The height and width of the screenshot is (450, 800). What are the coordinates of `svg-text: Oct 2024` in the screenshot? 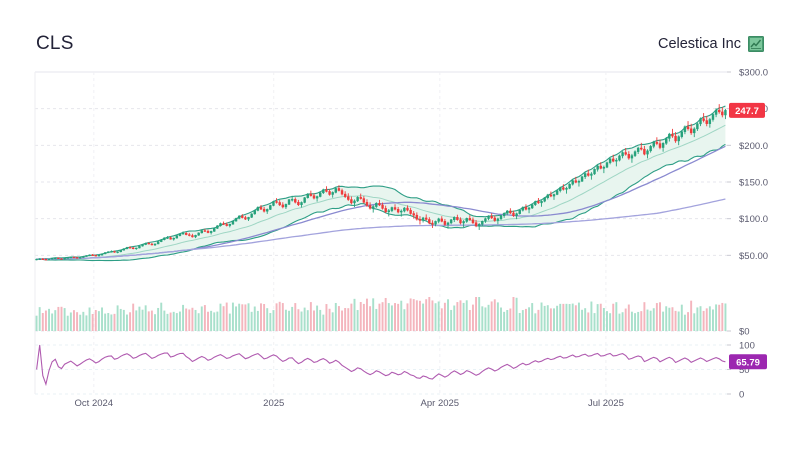 It's located at (94, 403).